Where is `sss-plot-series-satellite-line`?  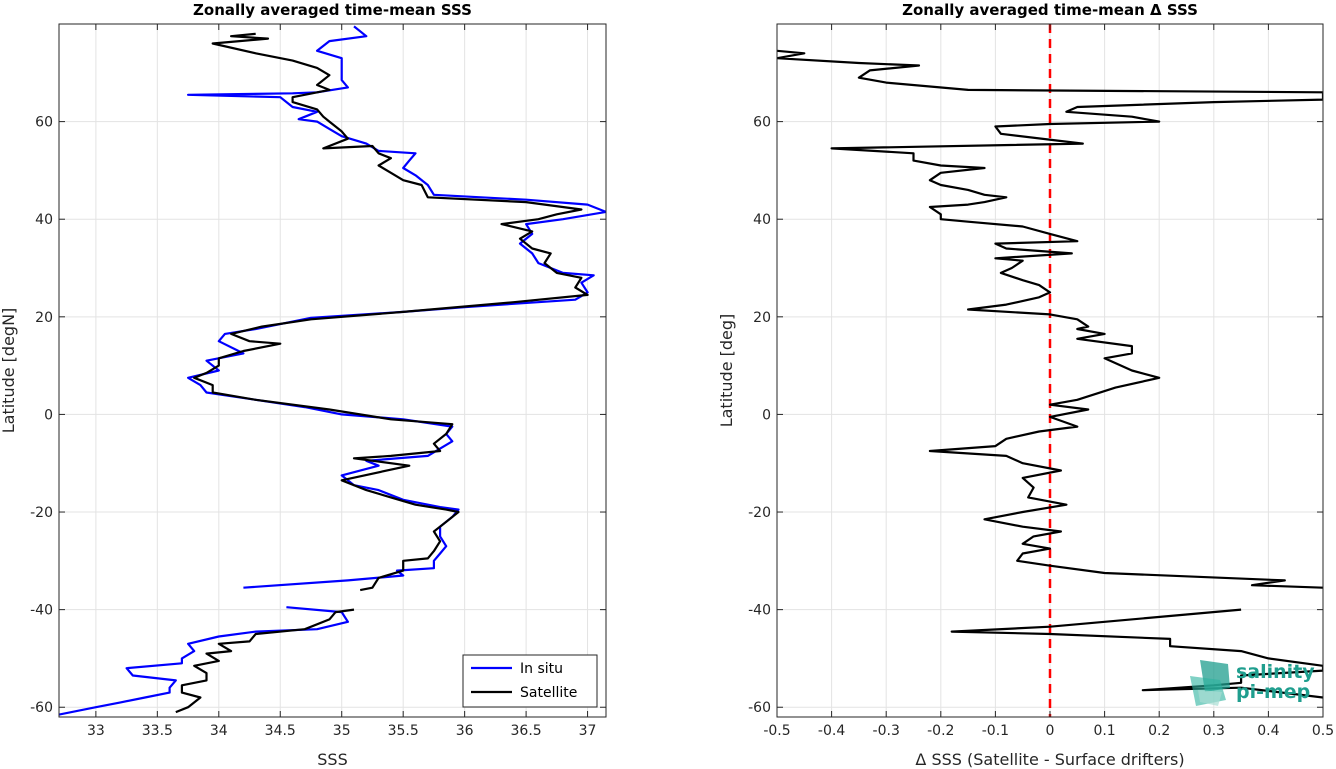 sss-plot-series-satellite-line is located at coordinates (265, 661).